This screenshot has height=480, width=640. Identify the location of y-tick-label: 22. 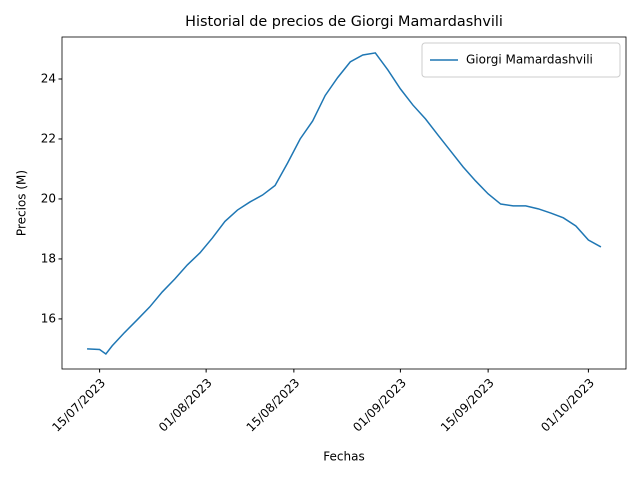
(48, 138).